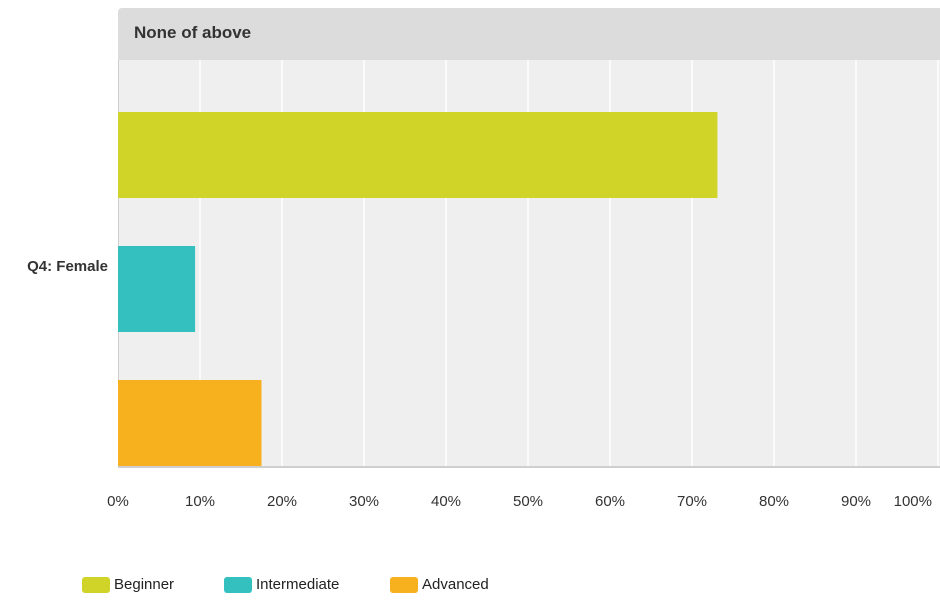 The image size is (940, 601). I want to click on legend-label-beginner: Beginner, so click(144, 584).